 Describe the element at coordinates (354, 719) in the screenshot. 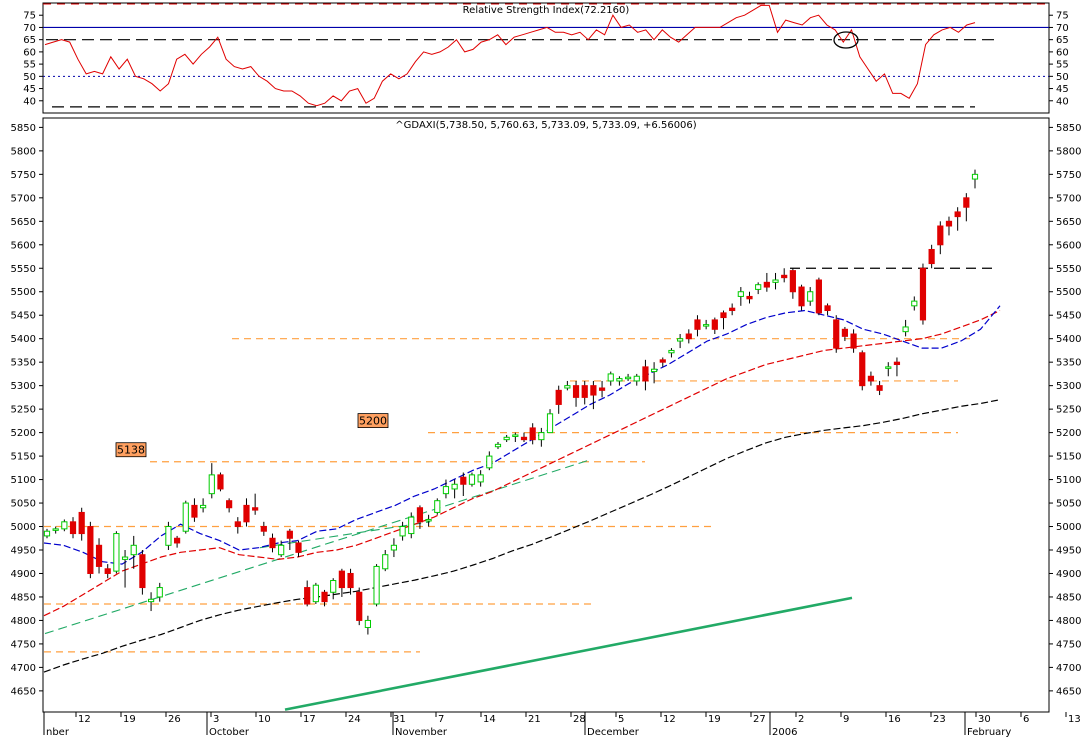

I see `x-tick-label: 24` at that location.